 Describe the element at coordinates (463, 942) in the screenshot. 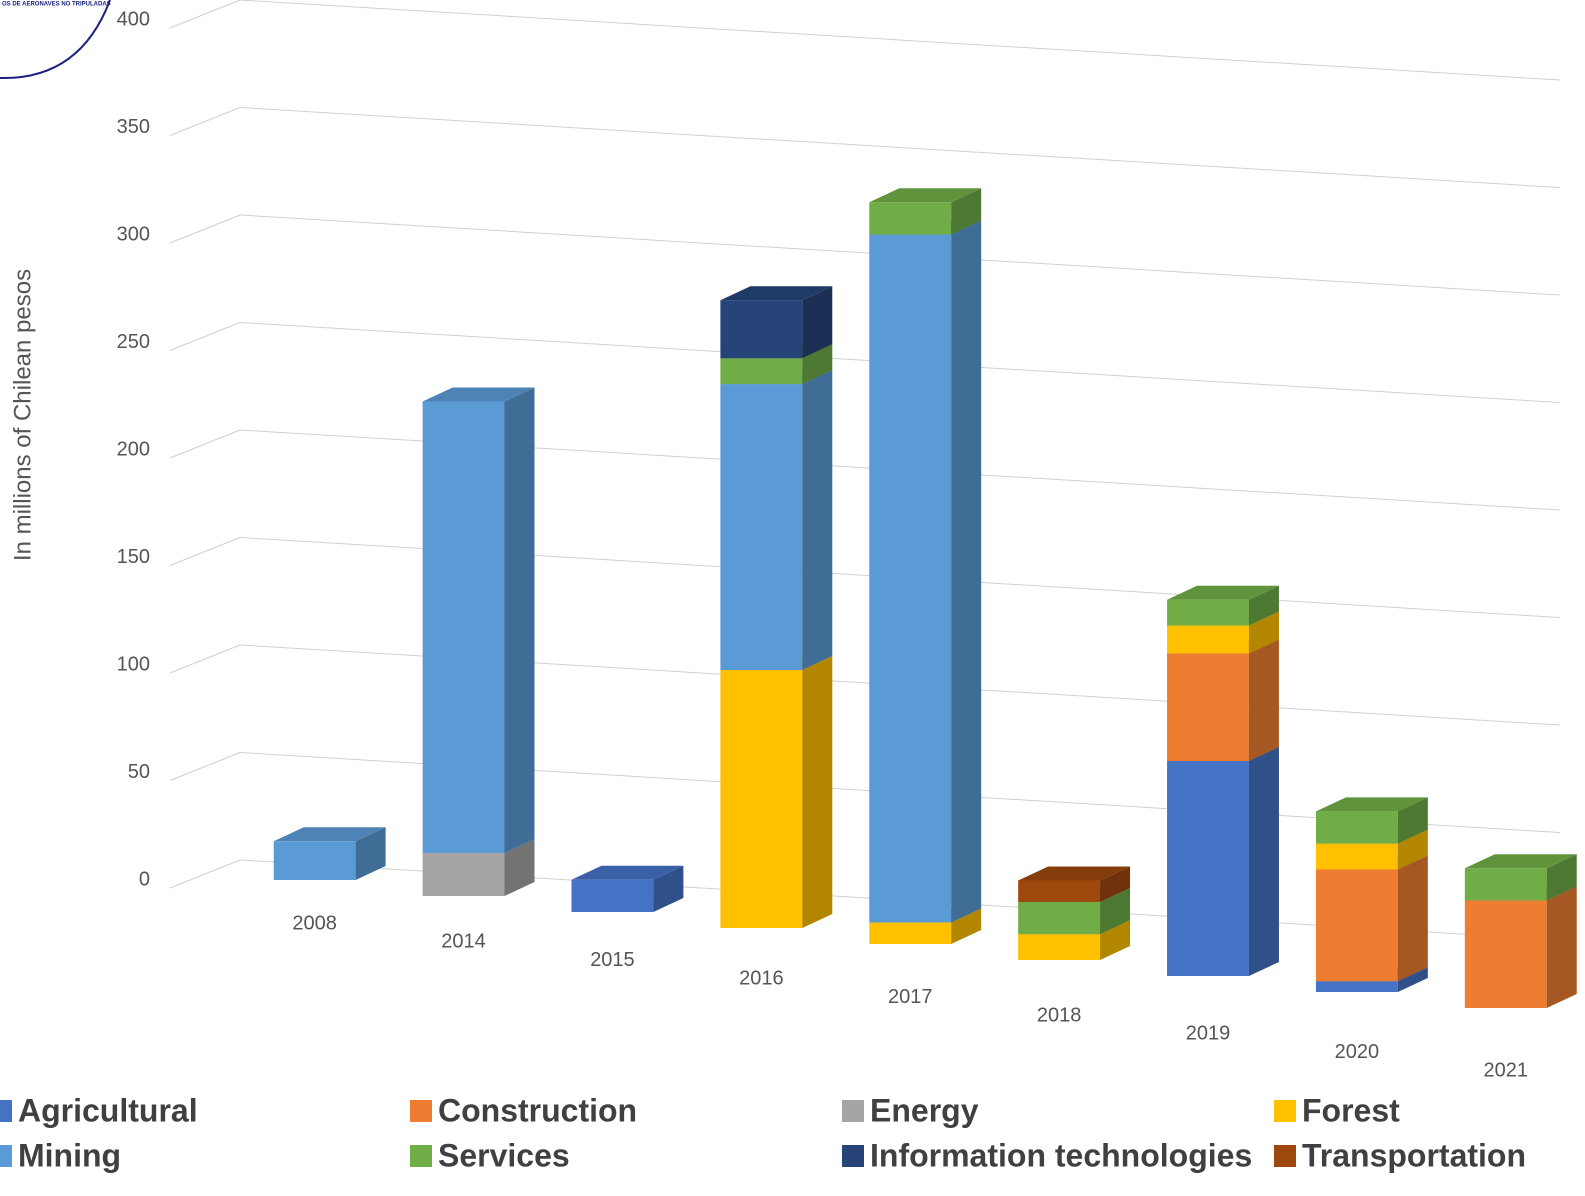

I see `x-tick-label: 2014` at that location.